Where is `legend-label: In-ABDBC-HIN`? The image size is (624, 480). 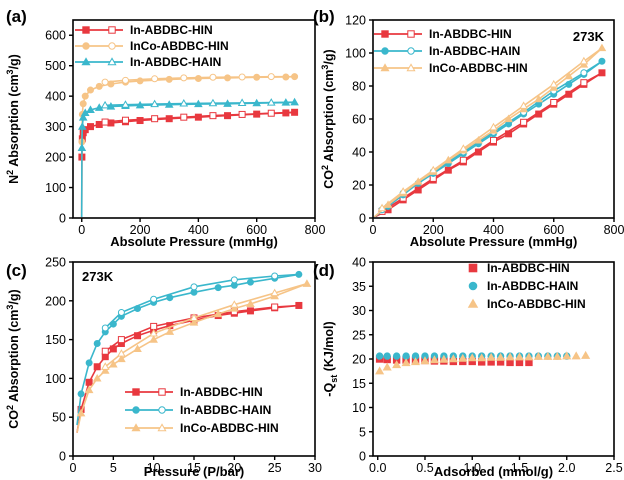
legend-label: In-ABDBC-HIN is located at coordinates (528, 268).